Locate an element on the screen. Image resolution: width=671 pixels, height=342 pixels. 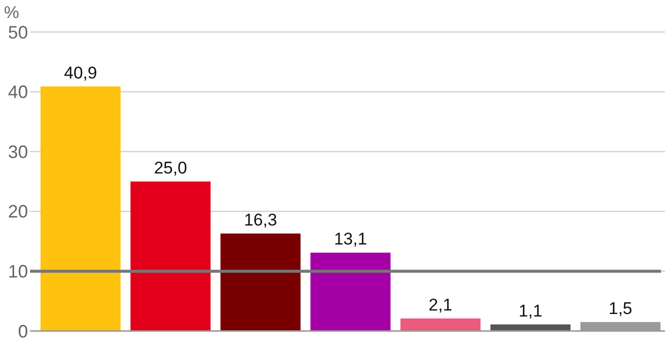
y-tick-label: 30 is located at coordinates (18, 152).